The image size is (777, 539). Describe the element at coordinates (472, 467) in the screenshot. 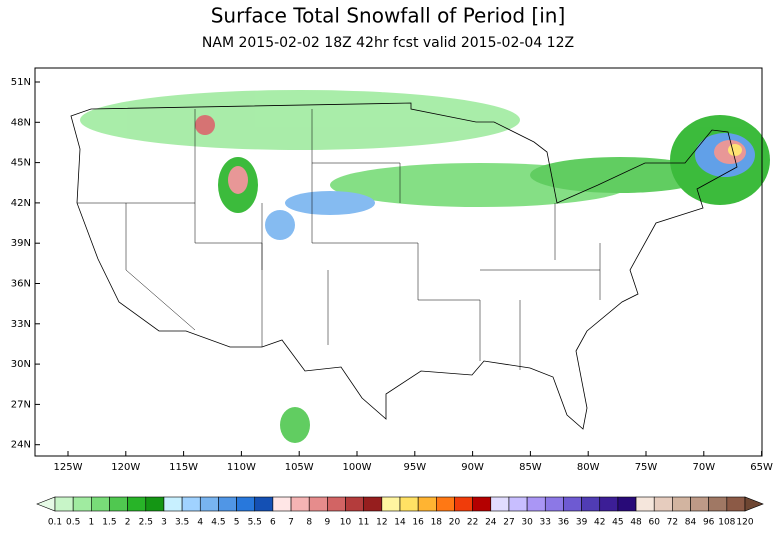

I see `lon-label: 90W` at that location.